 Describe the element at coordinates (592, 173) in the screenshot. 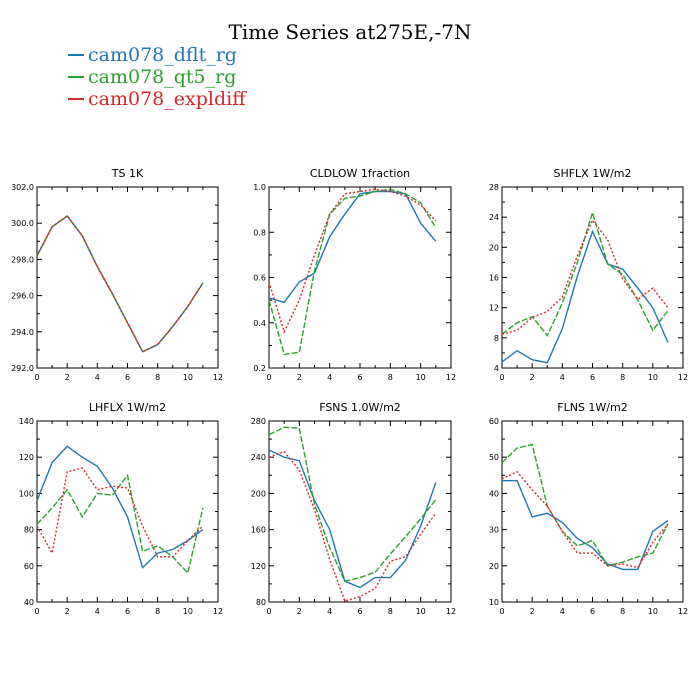

I see `chart-title: SHFLX 1W/m2` at that location.